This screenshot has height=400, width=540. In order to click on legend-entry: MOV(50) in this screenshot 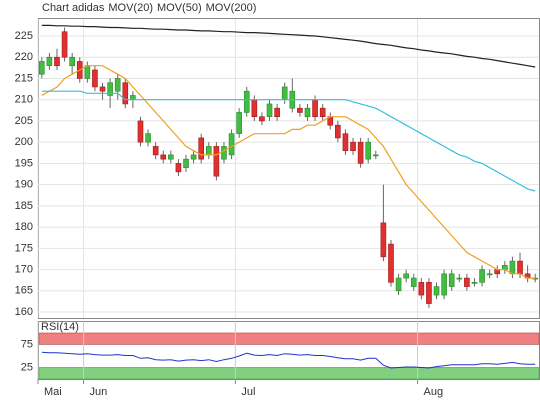, I will do `click(179, 8)`.